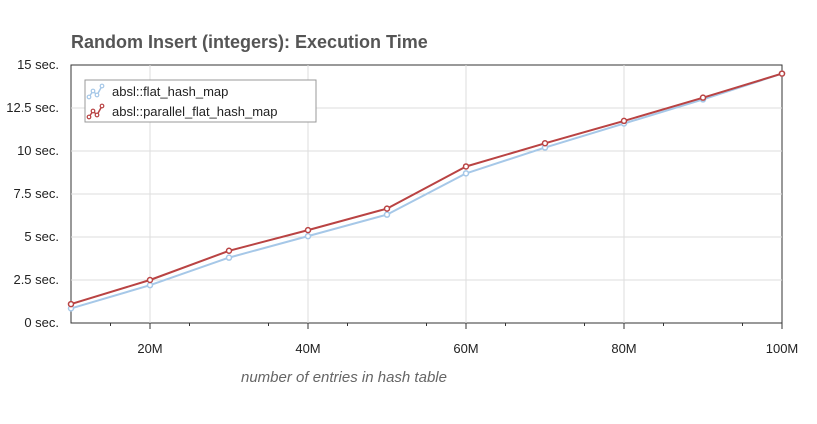 The height and width of the screenshot is (424, 817). I want to click on legend-label: absl::flat_hash_map, so click(170, 91).